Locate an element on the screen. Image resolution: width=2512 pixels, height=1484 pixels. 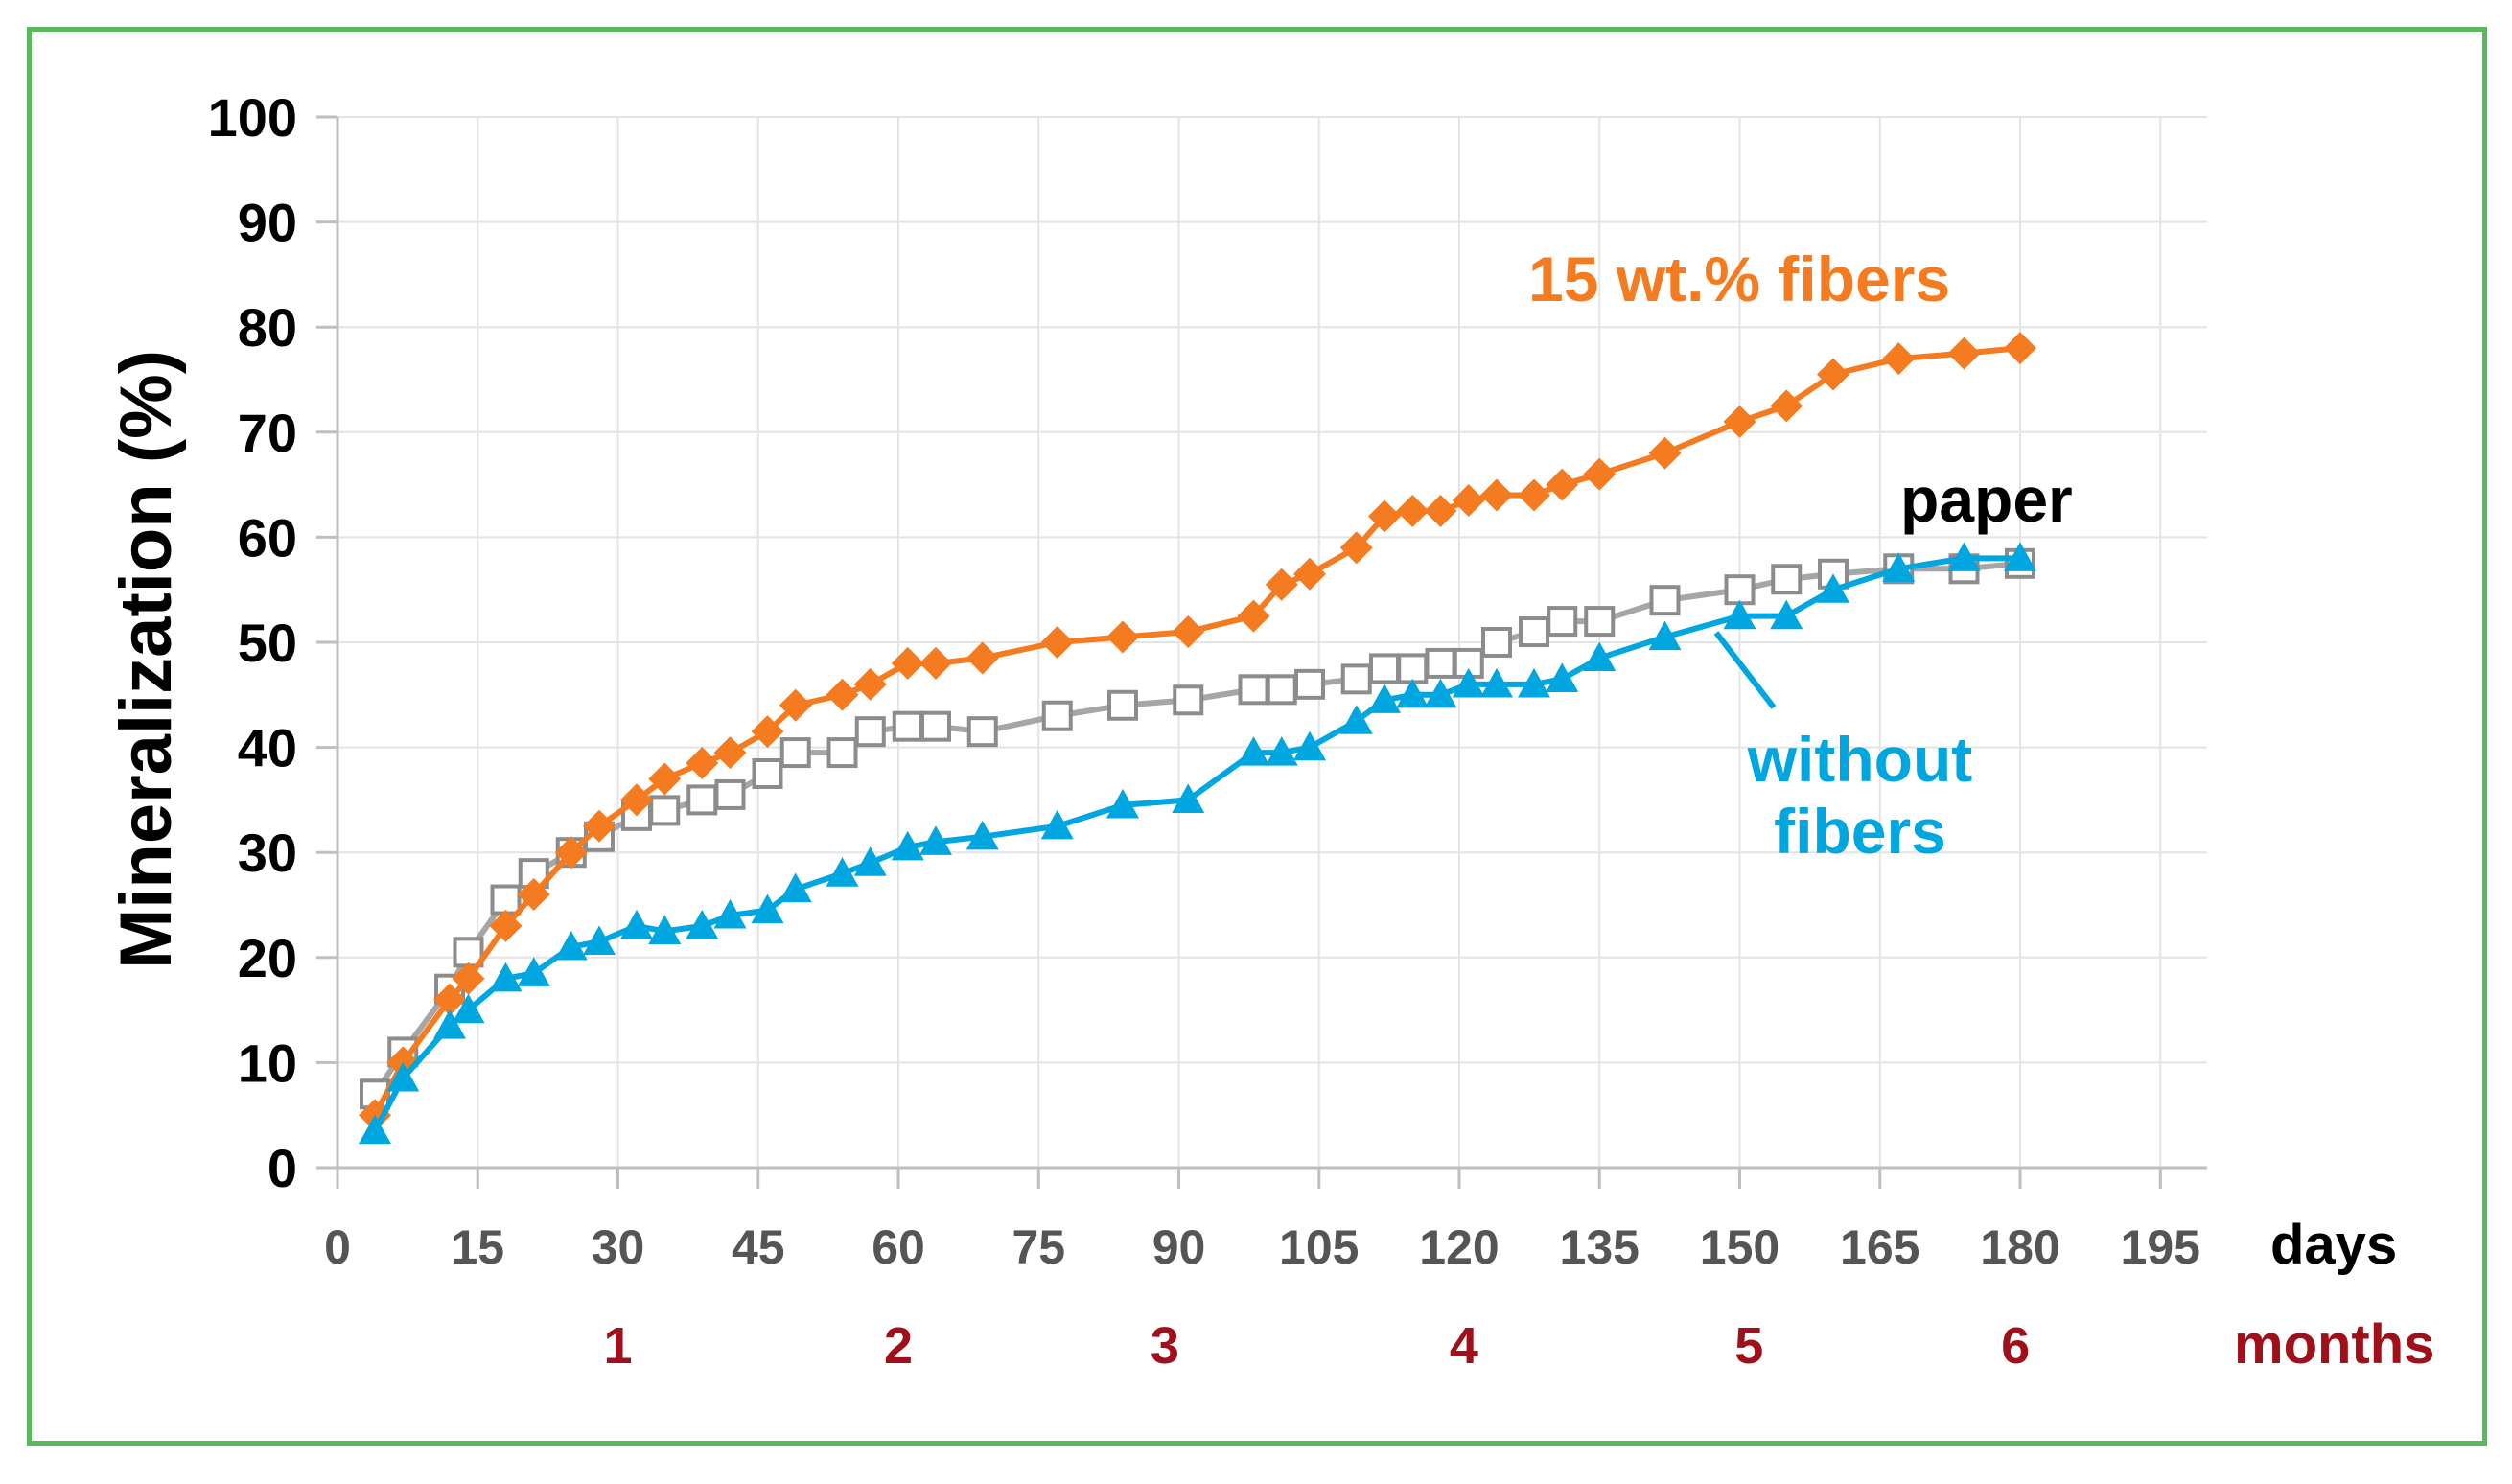
x-tick-label: 45 is located at coordinates (758, 1247).